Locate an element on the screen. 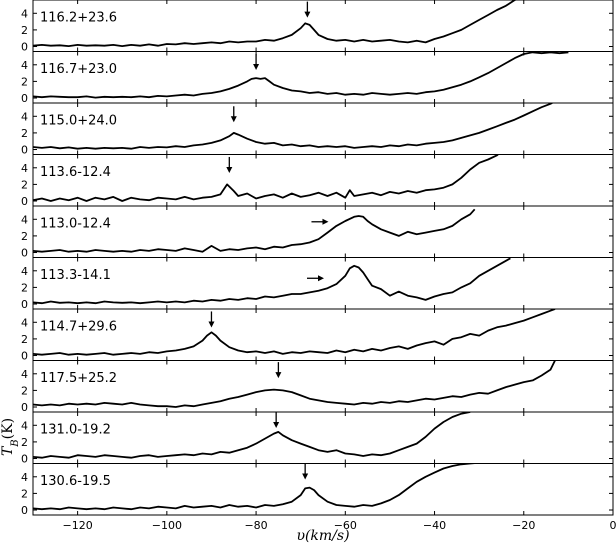 The image size is (616, 544). panel-label: 117.5+25.2 is located at coordinates (78, 378).